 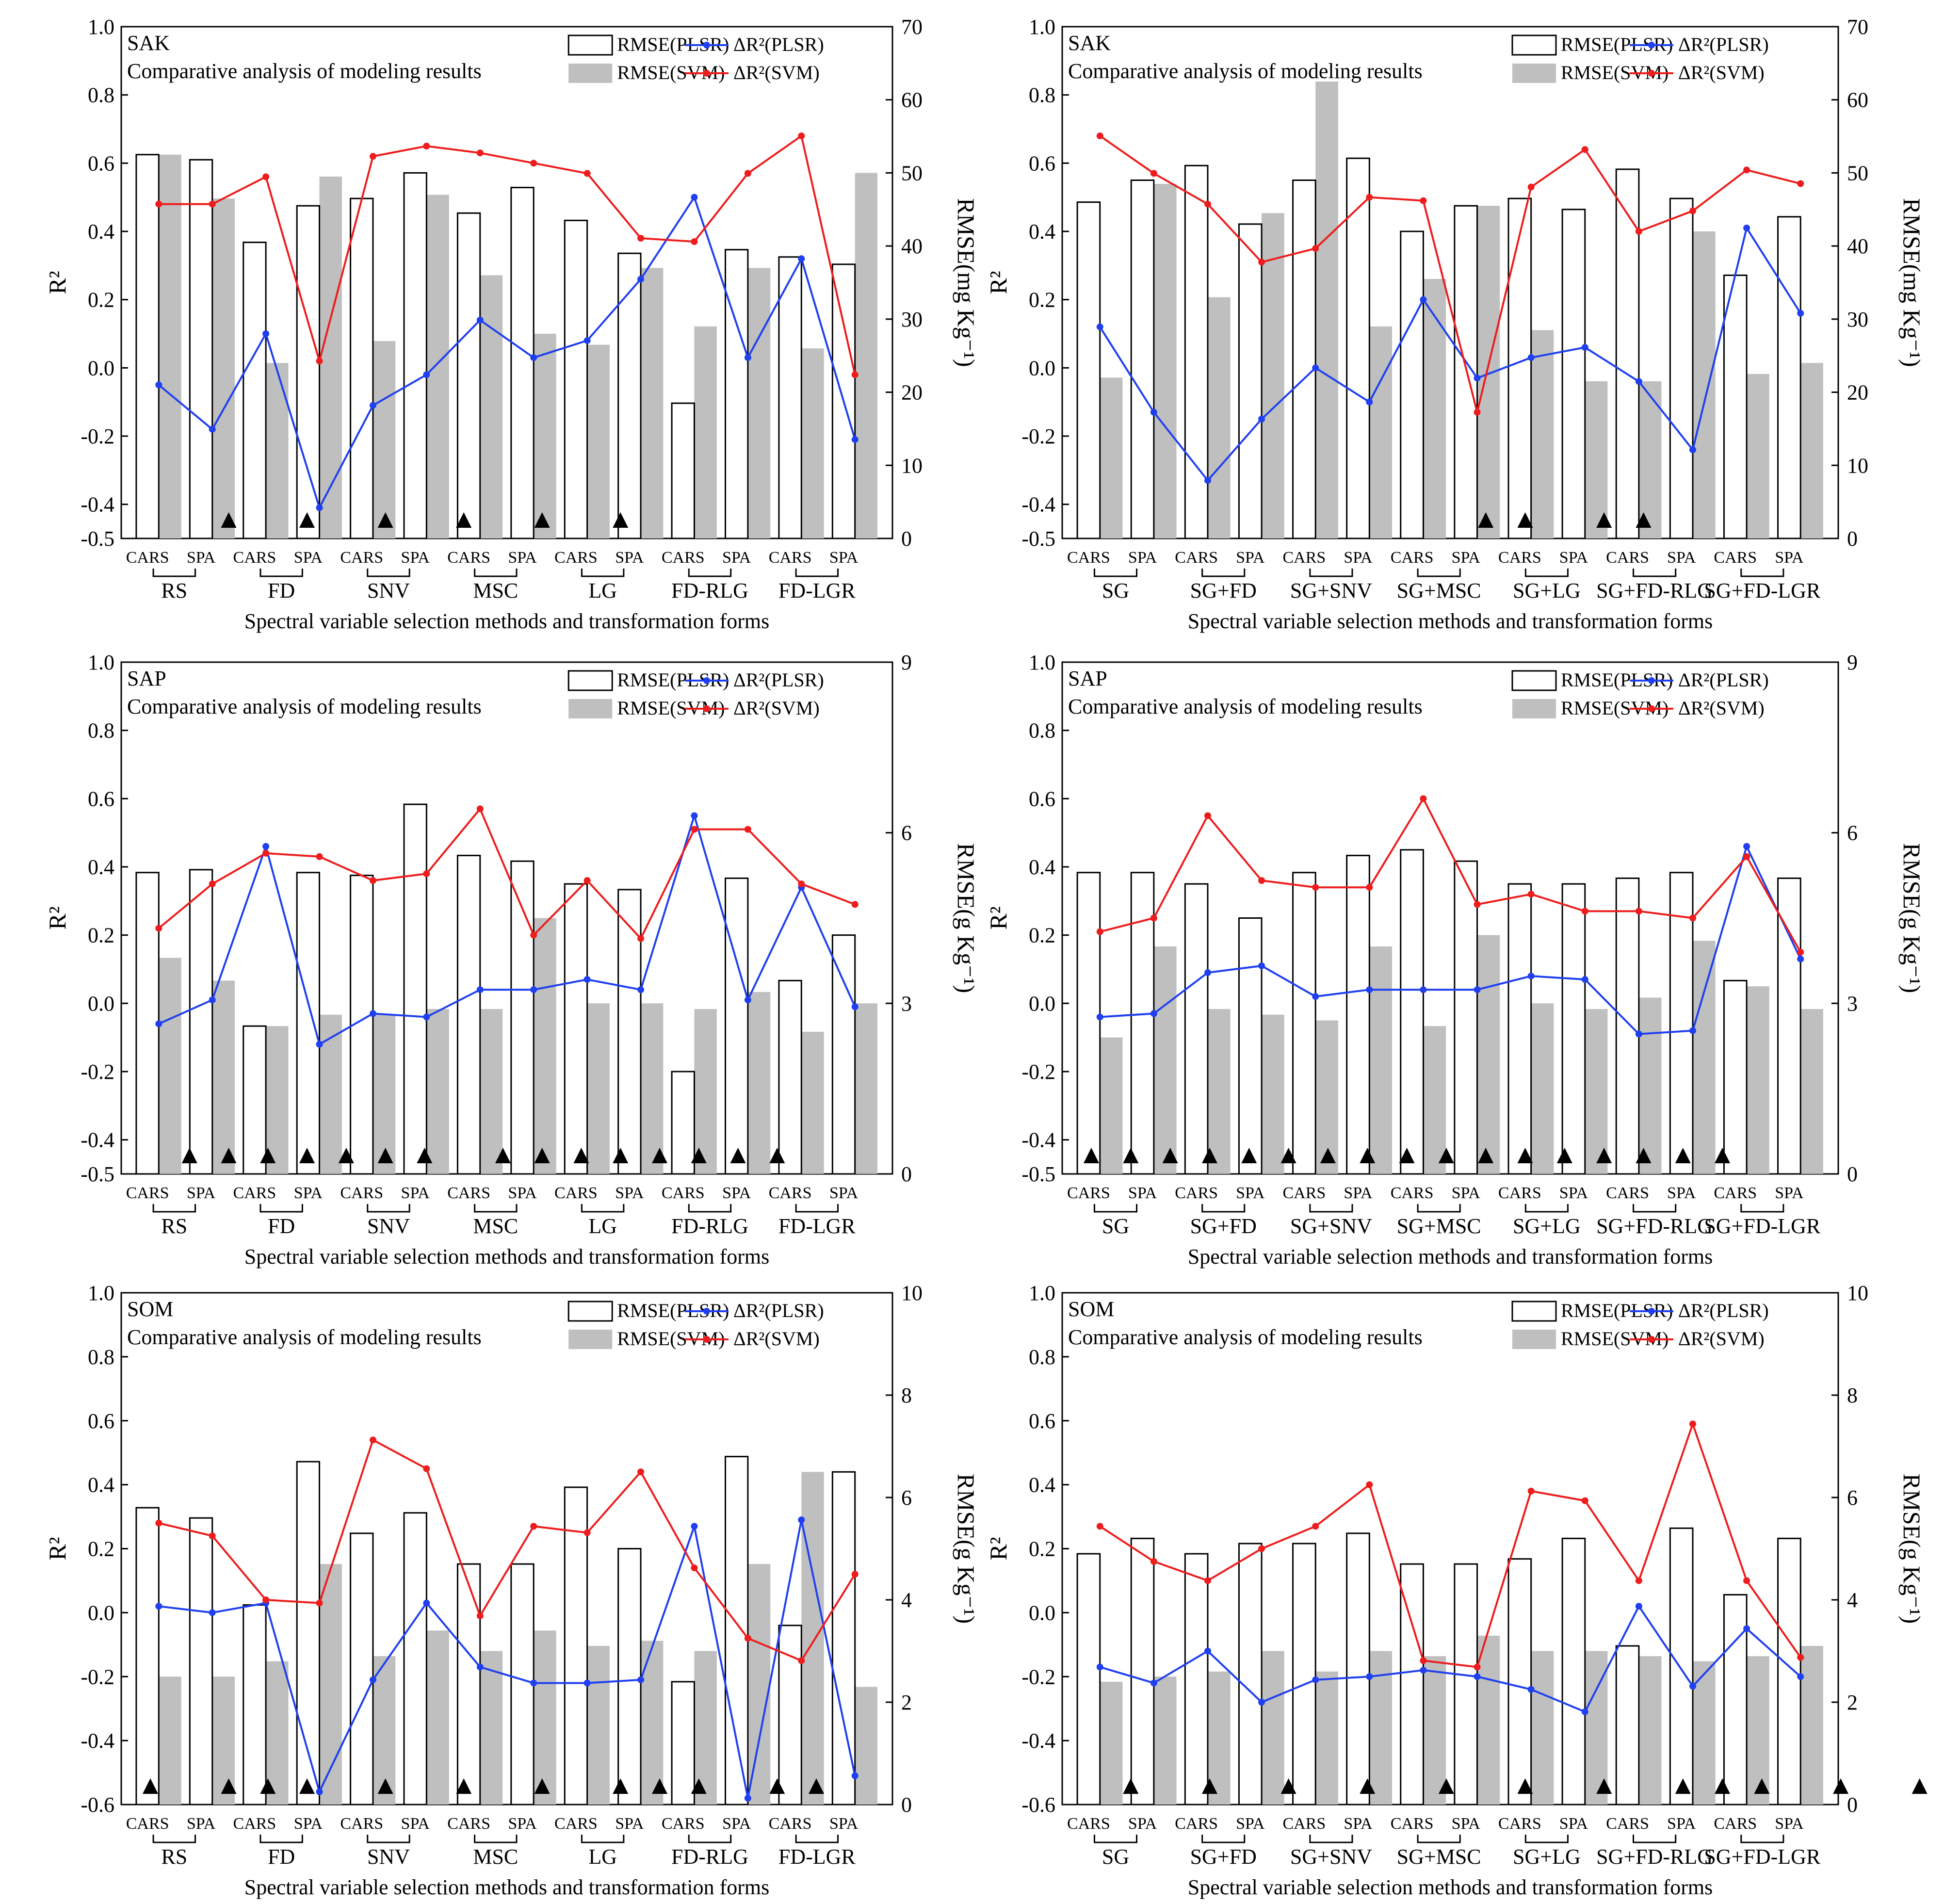 I want to click on dr2-plsr-line, so click(x=507, y=929).